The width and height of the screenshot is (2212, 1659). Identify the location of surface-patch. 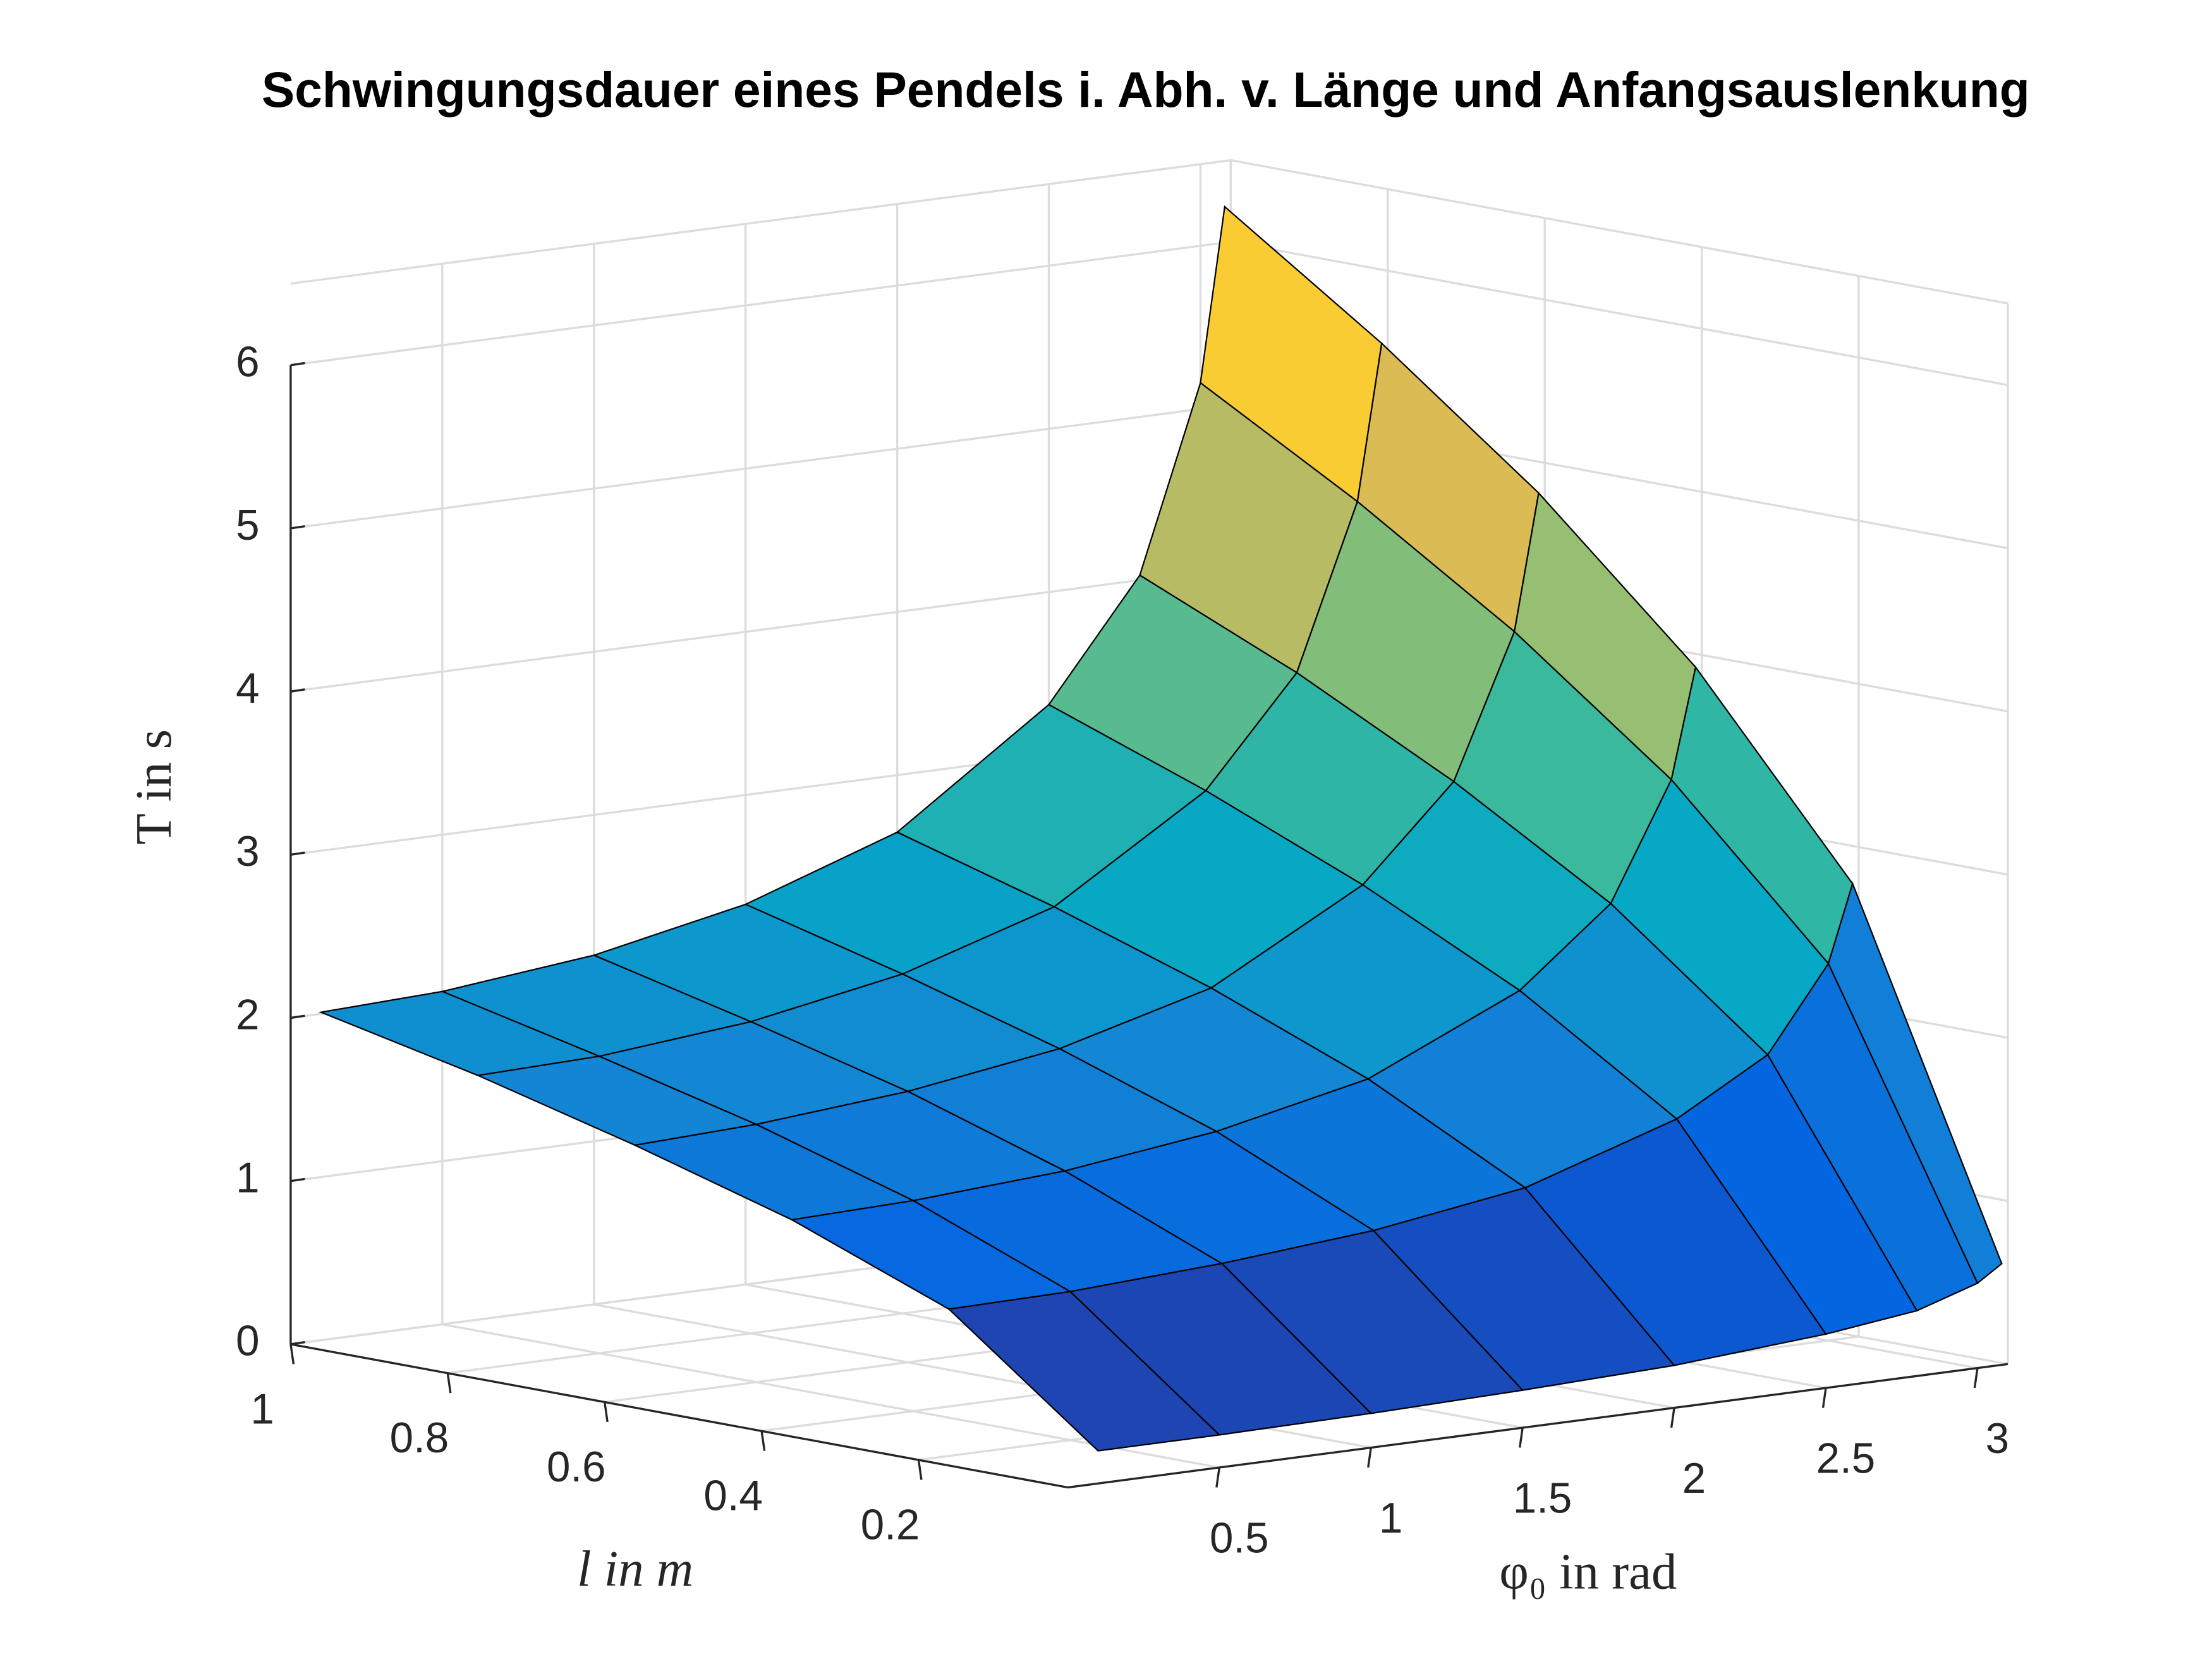
(1084, 1371).